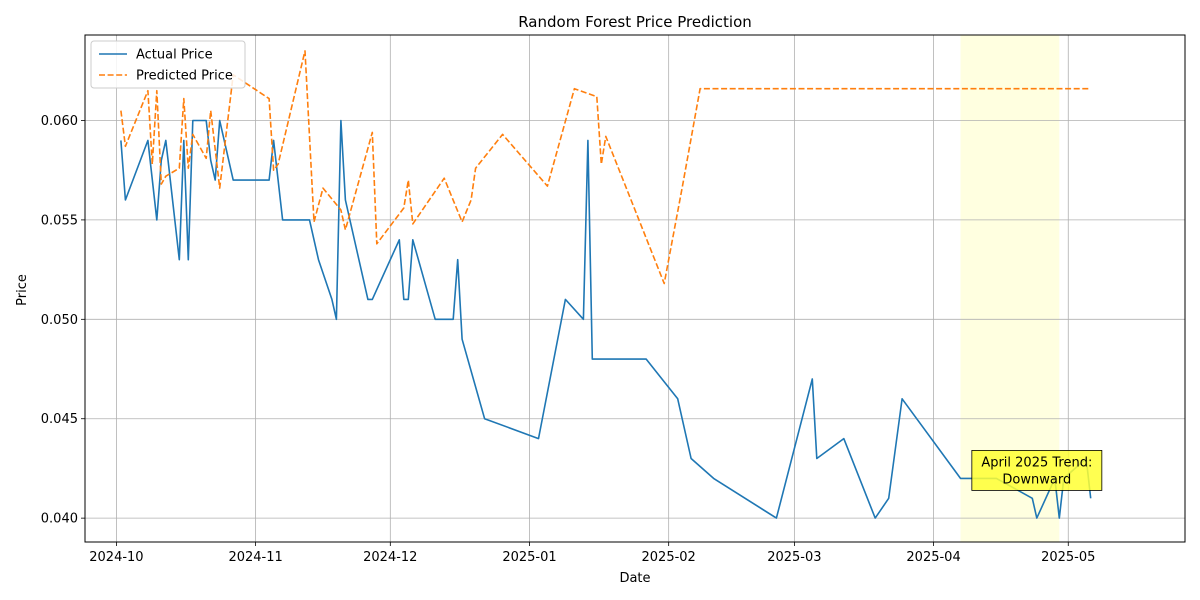 The height and width of the screenshot is (600, 1200). What do you see at coordinates (635, 22) in the screenshot?
I see `chart-title: Random Forest Price Prediction` at bounding box center [635, 22].